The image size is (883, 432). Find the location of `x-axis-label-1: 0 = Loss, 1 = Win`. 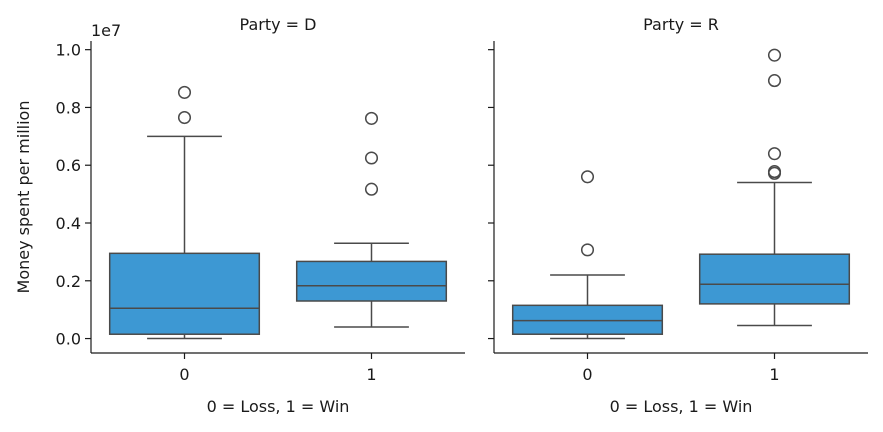

x-axis-label-1: 0 = Loss, 1 = Win is located at coordinates (681, 406).